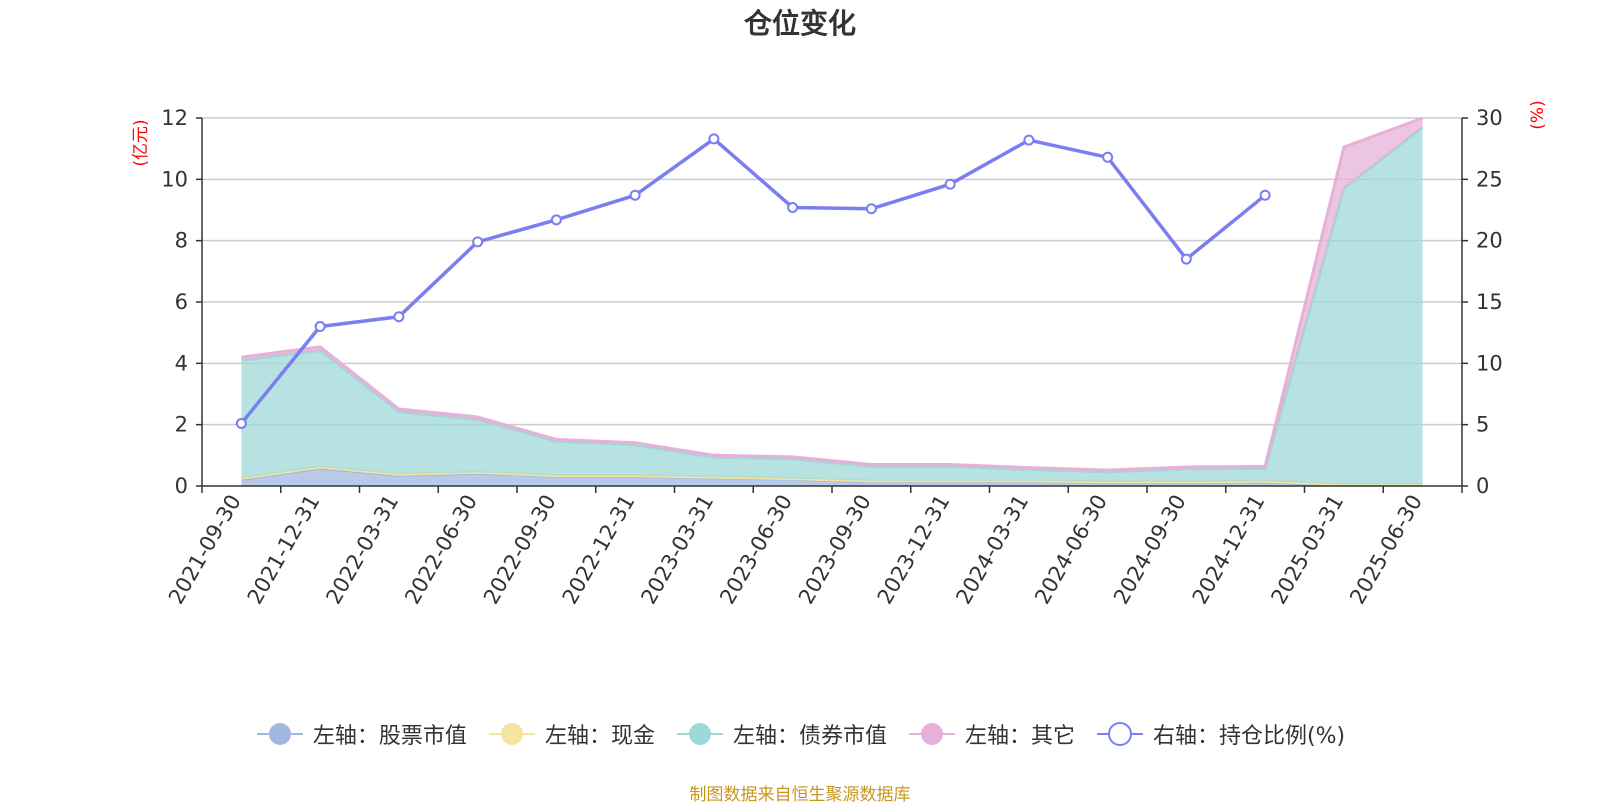 The image size is (1600, 805). Describe the element at coordinates (1307, 550) in the screenshot. I see `x-tick-label: 2025-03-31` at that location.